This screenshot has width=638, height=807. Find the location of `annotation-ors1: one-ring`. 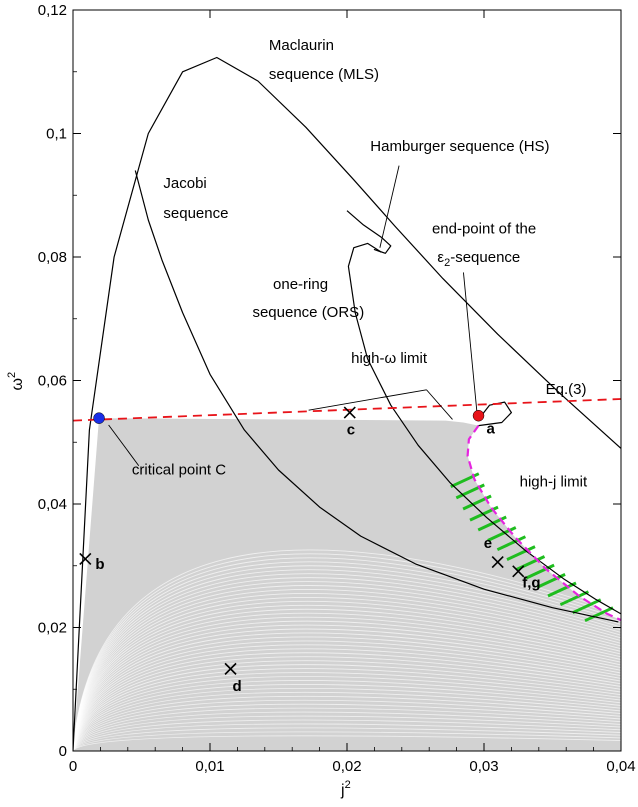

annotation-ors1: one-ring is located at coordinates (300, 284).